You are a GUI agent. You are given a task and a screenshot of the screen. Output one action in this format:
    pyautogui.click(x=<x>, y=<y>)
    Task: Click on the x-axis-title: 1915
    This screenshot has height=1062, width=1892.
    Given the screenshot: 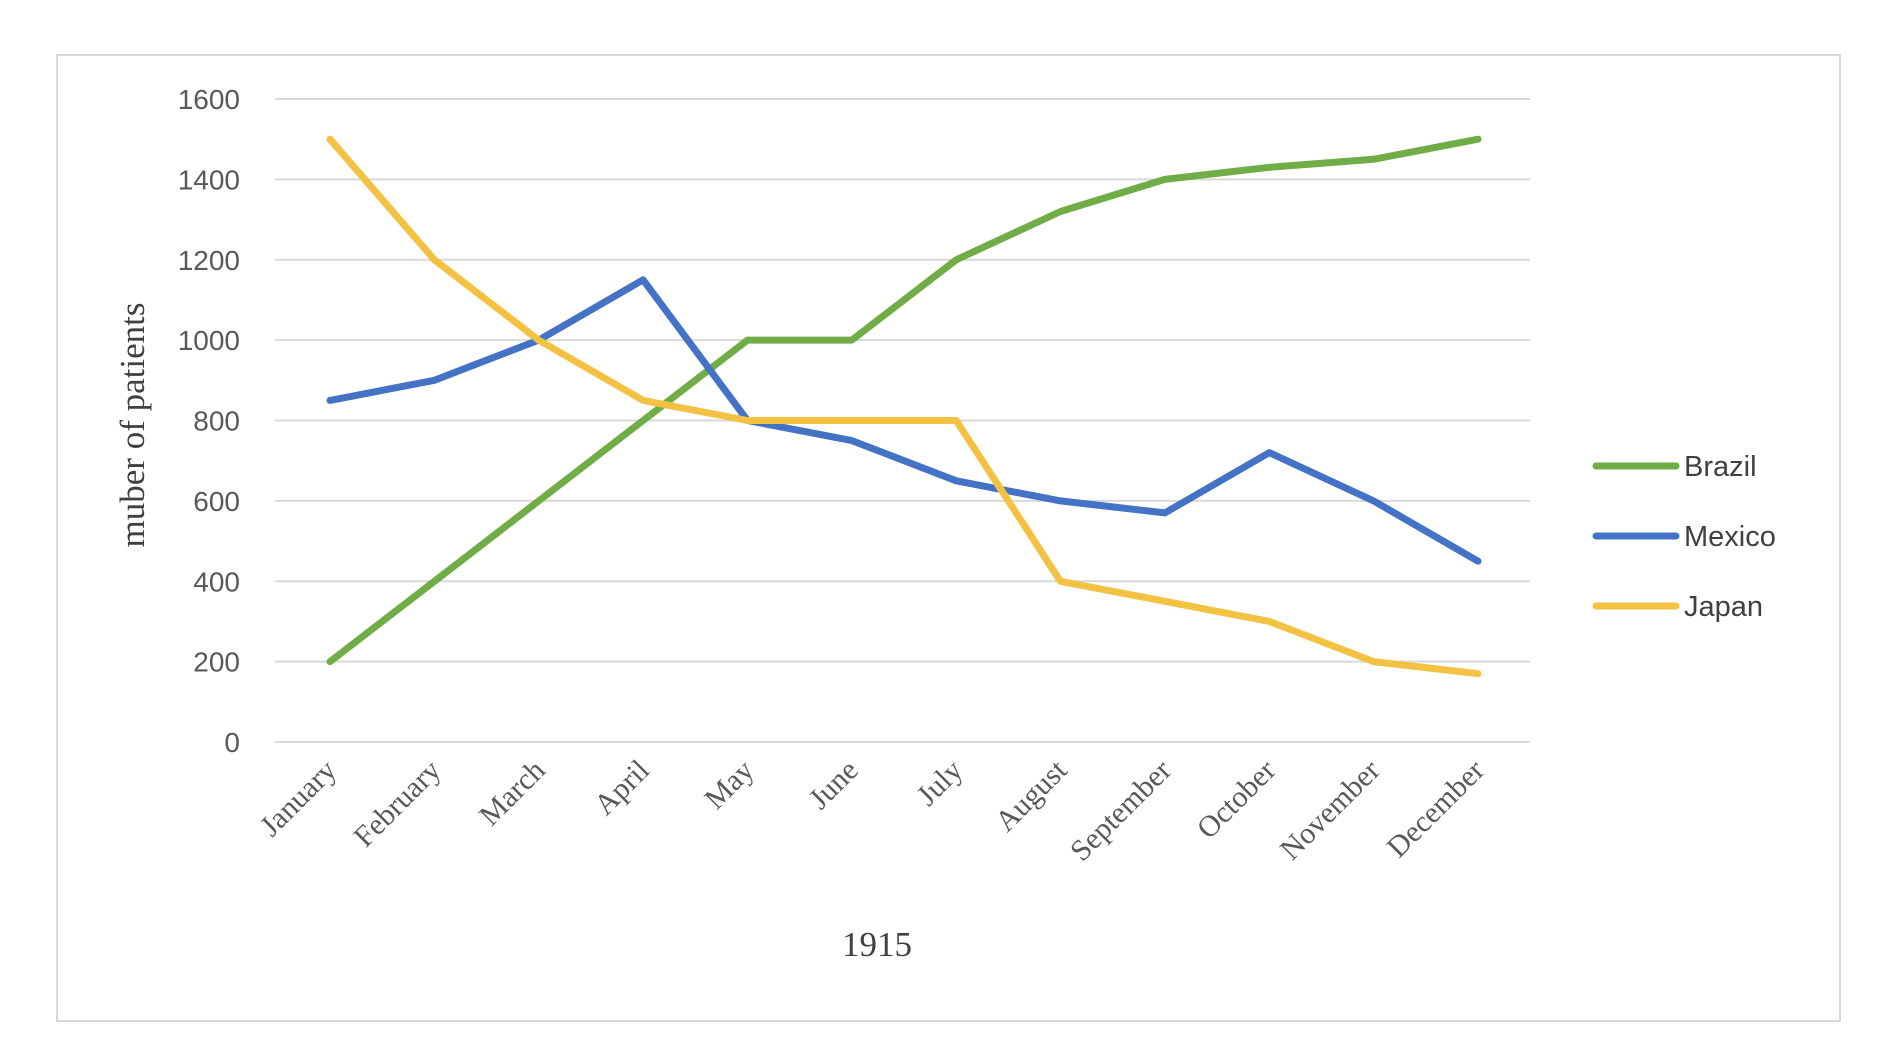 What is the action you would take?
    pyautogui.click(x=877, y=944)
    